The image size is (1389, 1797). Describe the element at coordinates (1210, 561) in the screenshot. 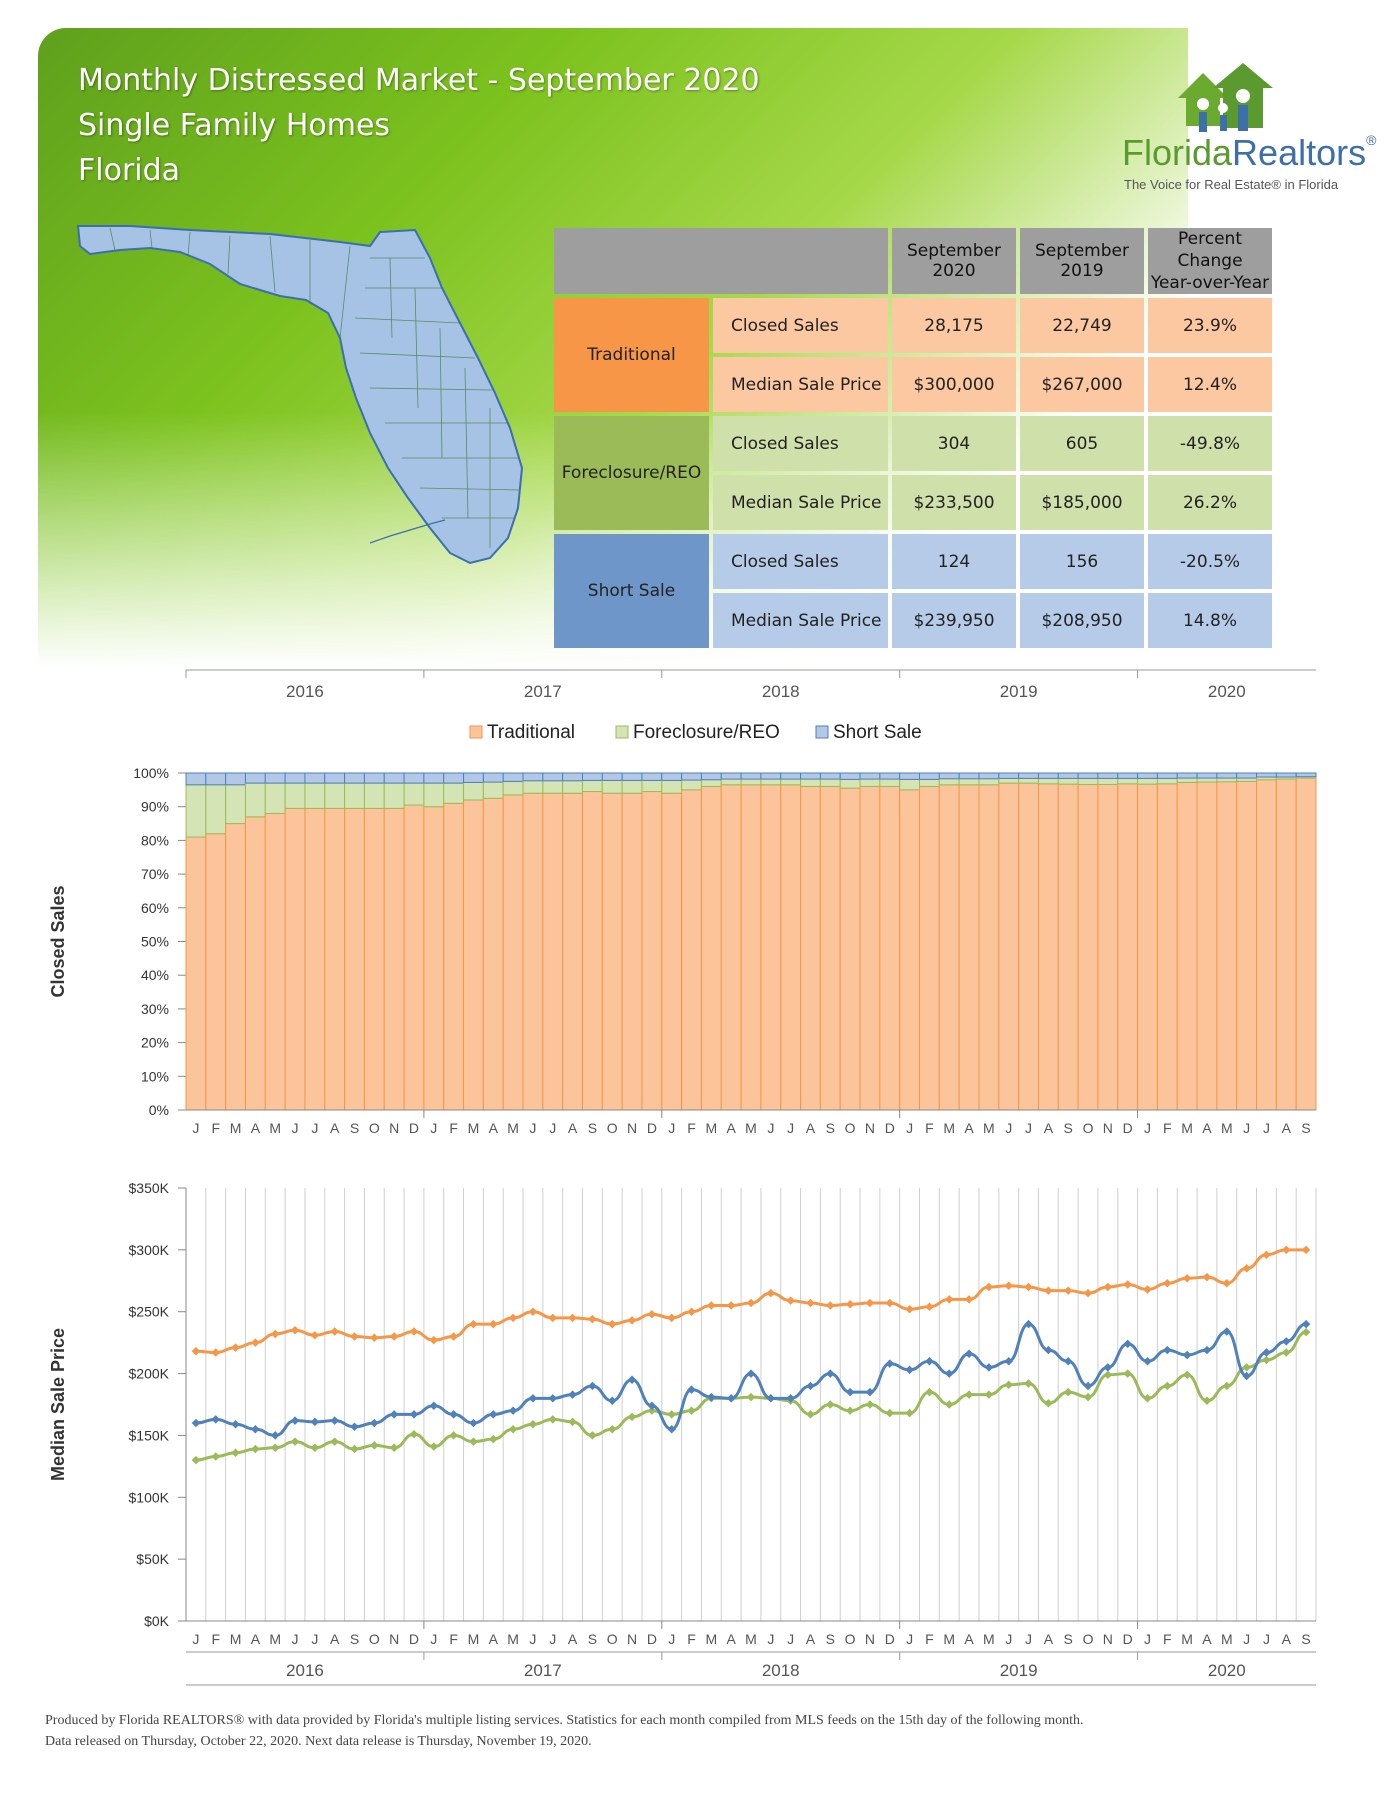

I see `cell-change: -20.5%` at that location.